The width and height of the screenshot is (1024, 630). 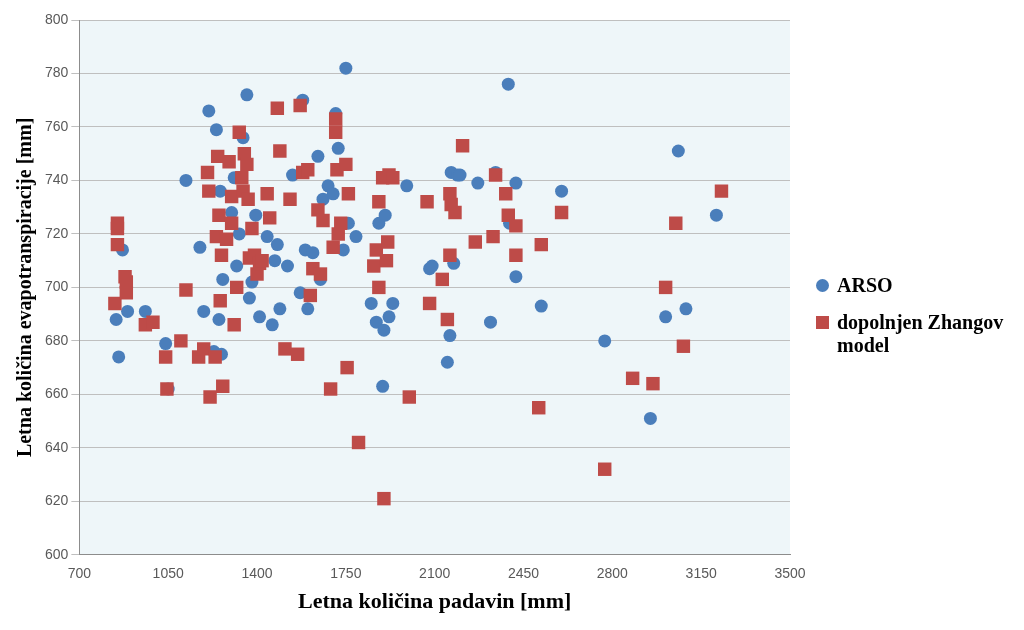 What do you see at coordinates (57, 553) in the screenshot?
I see `y-tick-label: 600` at bounding box center [57, 553].